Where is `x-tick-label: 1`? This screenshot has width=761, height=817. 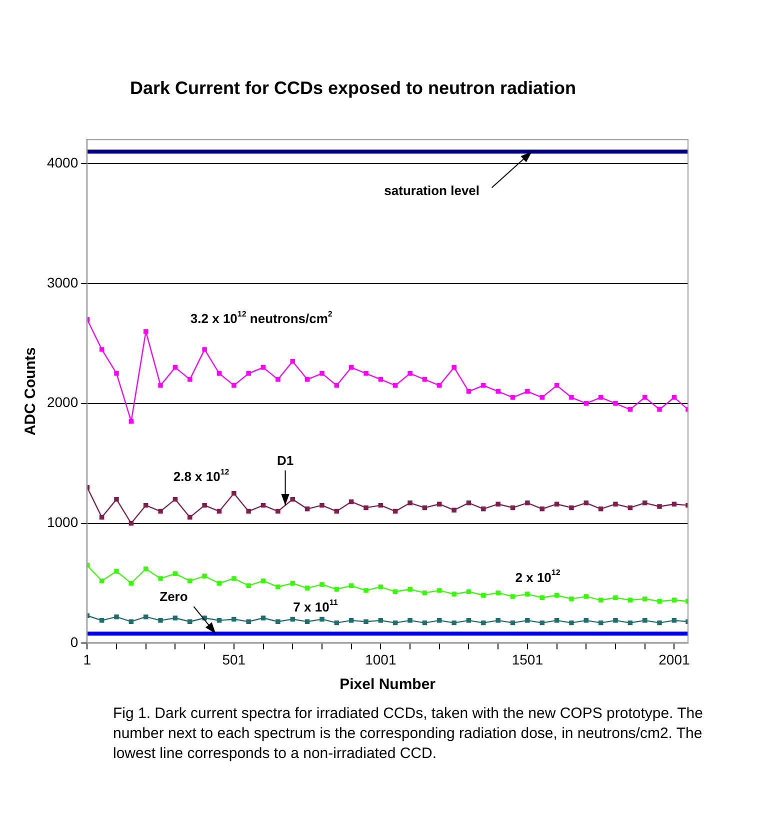 x-tick-label: 1 is located at coordinates (87, 659).